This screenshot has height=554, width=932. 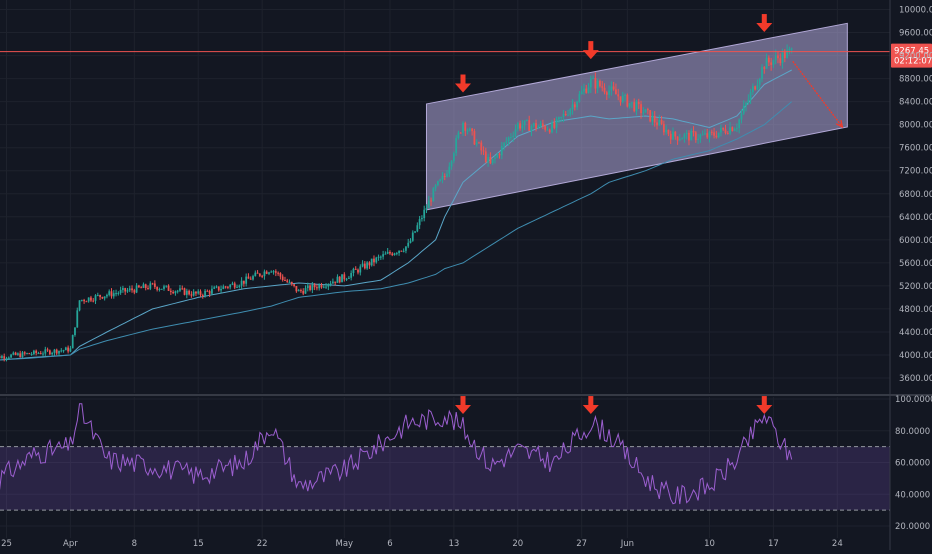 I want to click on sell-arrow-price, so click(x=764, y=23).